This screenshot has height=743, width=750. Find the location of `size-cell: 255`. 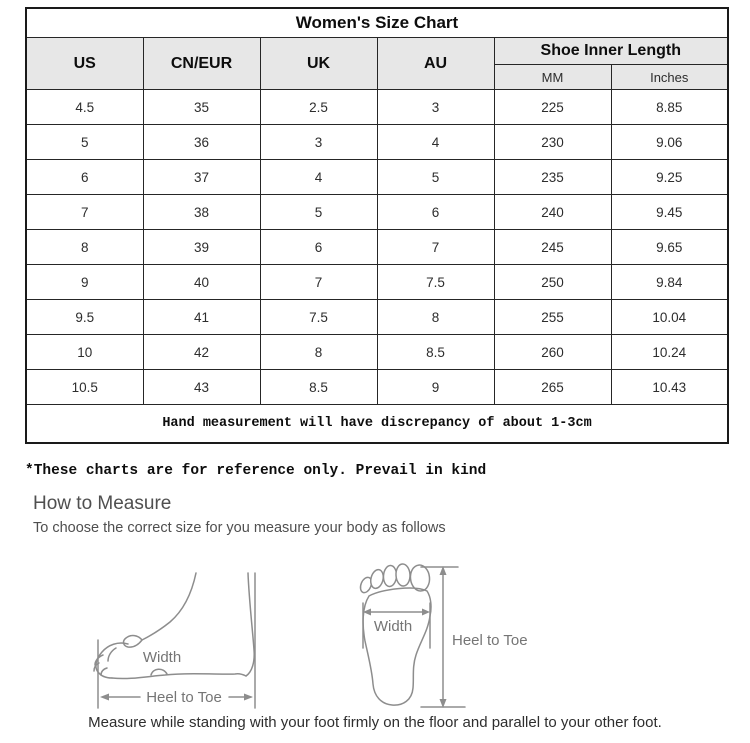

size-cell: 255 is located at coordinates (552, 317).